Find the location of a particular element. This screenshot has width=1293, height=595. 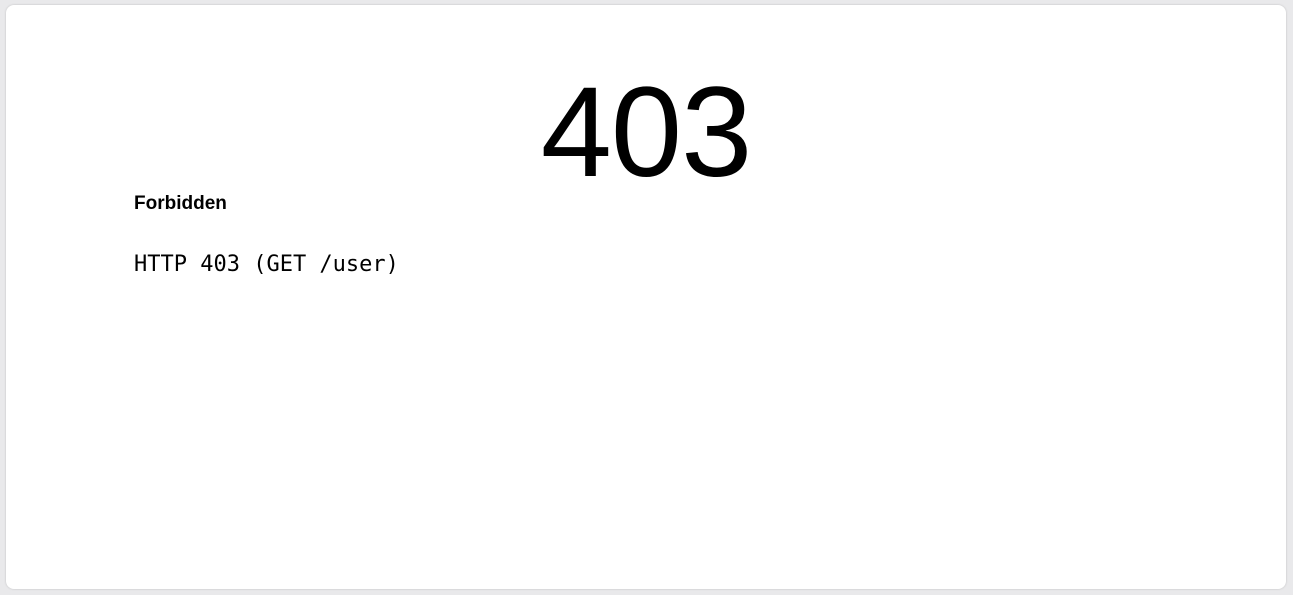

error-title: Forbidden is located at coordinates (180, 203).